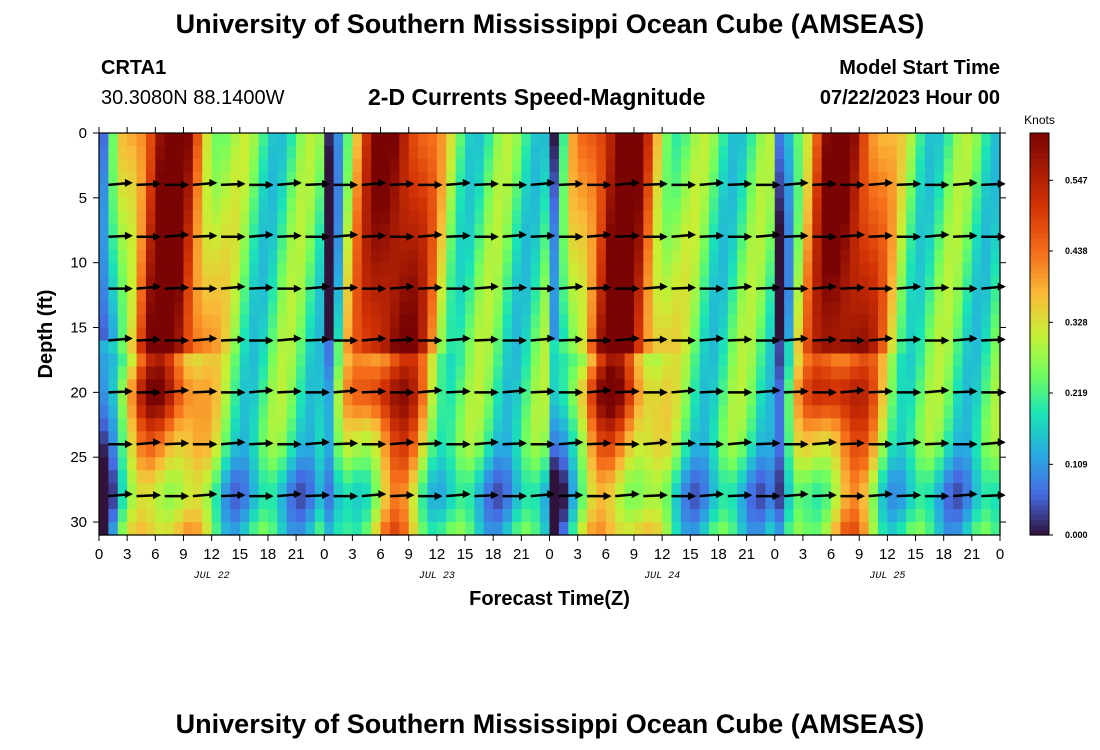 This screenshot has height=750, width=1100. I want to click on colorbar-tick-label: 0.328, so click(1076, 322).